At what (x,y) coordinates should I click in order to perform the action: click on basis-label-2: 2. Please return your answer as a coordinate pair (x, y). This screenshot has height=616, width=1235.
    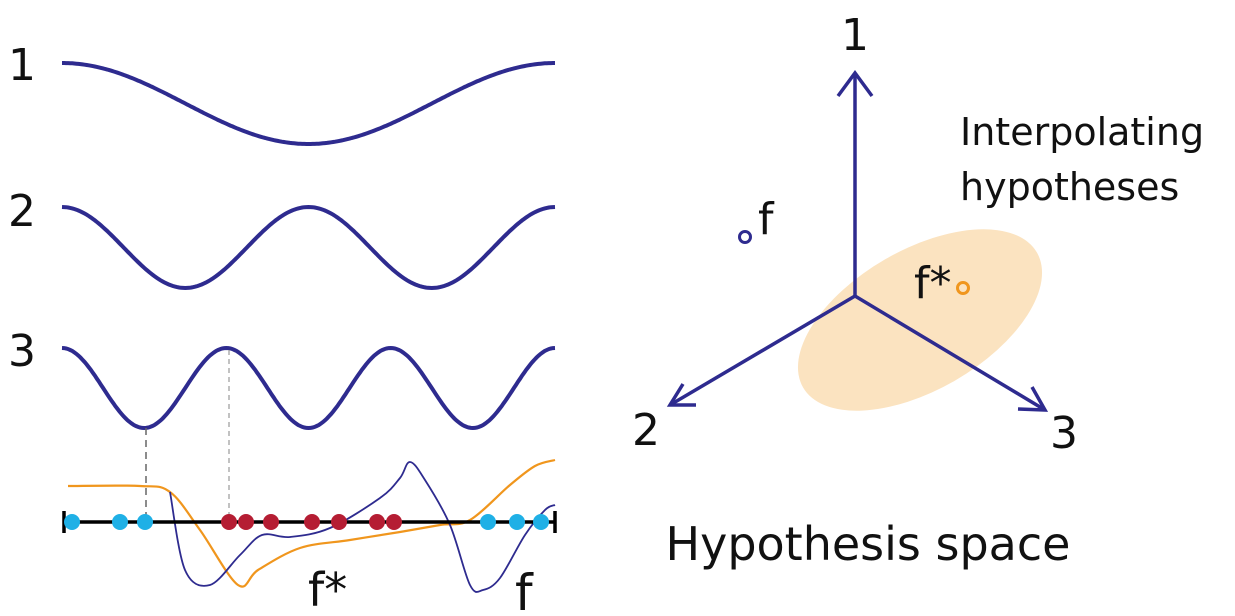
    Looking at the image, I should click on (22, 211).